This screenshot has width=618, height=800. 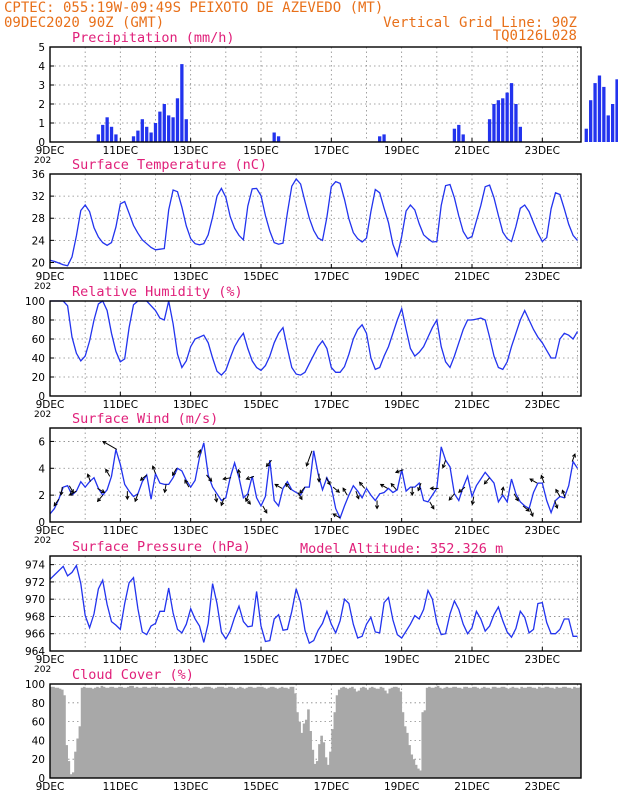 I want to click on x-tick-year: 202, so click(x=42, y=415).